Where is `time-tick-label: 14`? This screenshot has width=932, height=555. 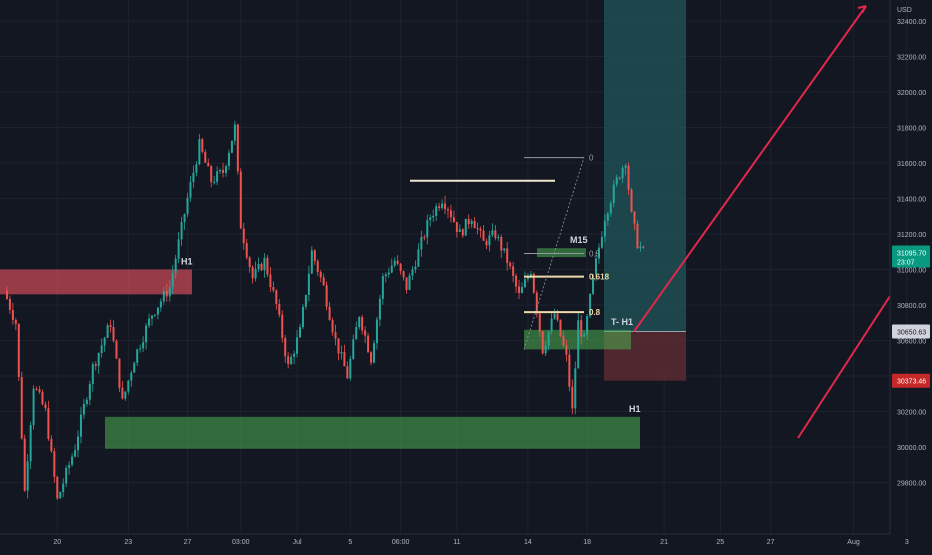
time-tick-label: 14 is located at coordinates (528, 542).